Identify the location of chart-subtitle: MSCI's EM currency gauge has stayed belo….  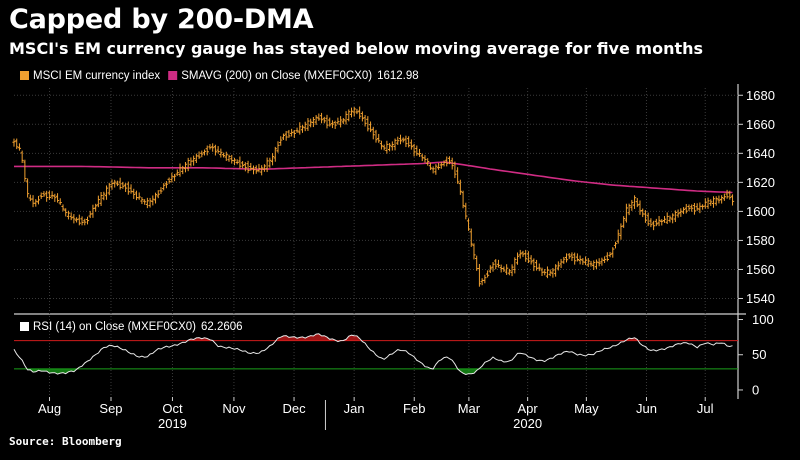
(356, 48).